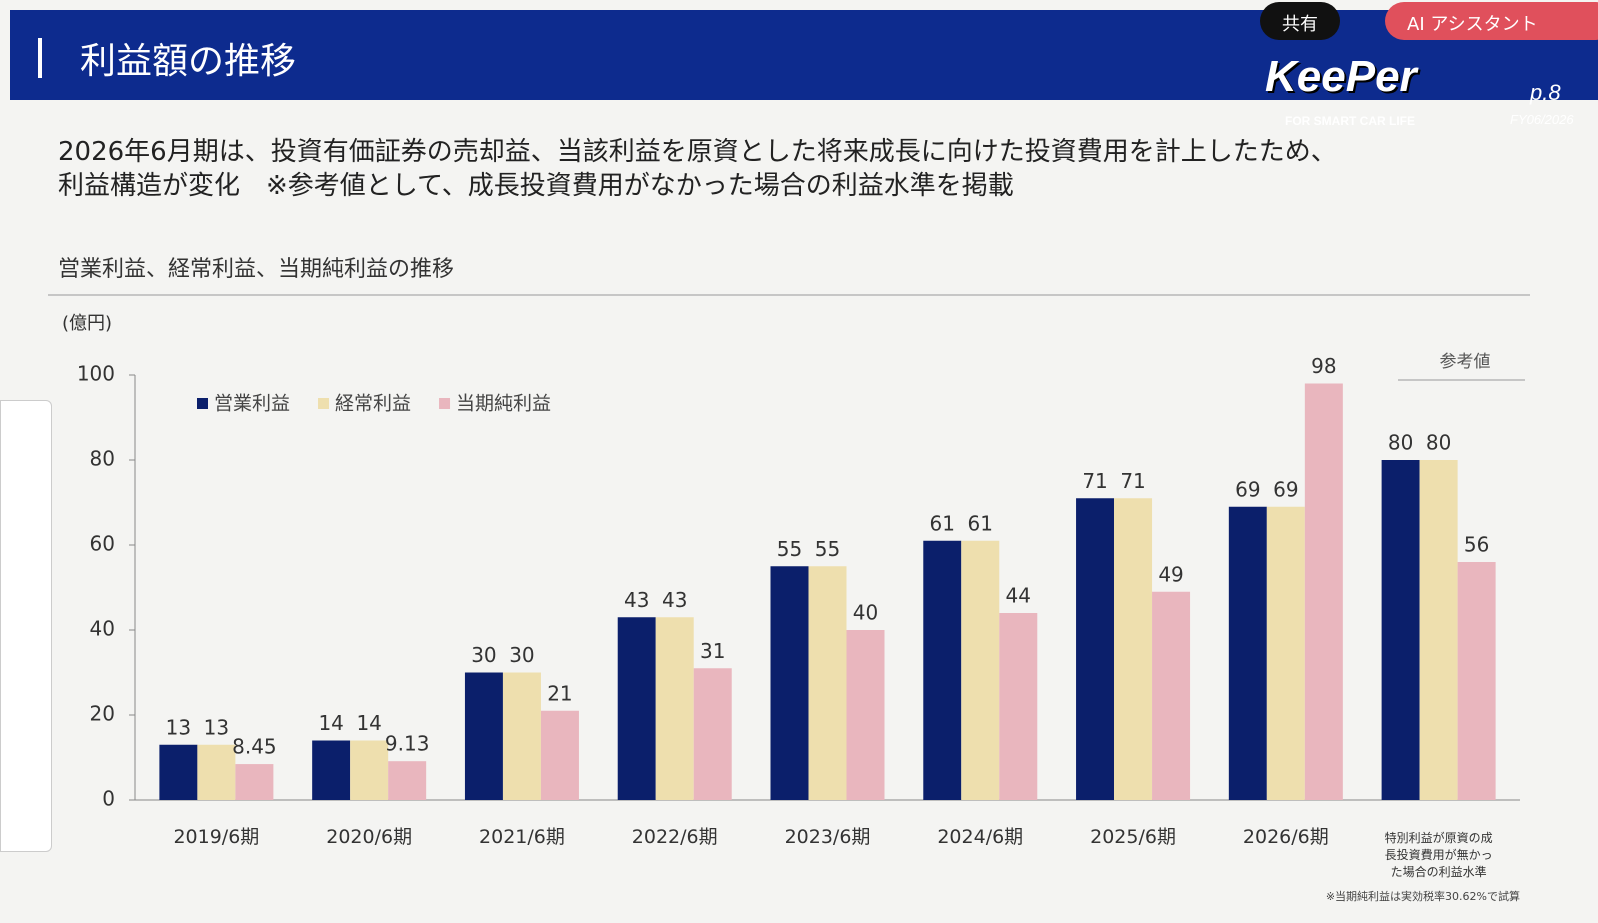 The image size is (1598, 923). I want to click on note: ※当期純利益は実効税率30.62%で試算, so click(1423, 896).